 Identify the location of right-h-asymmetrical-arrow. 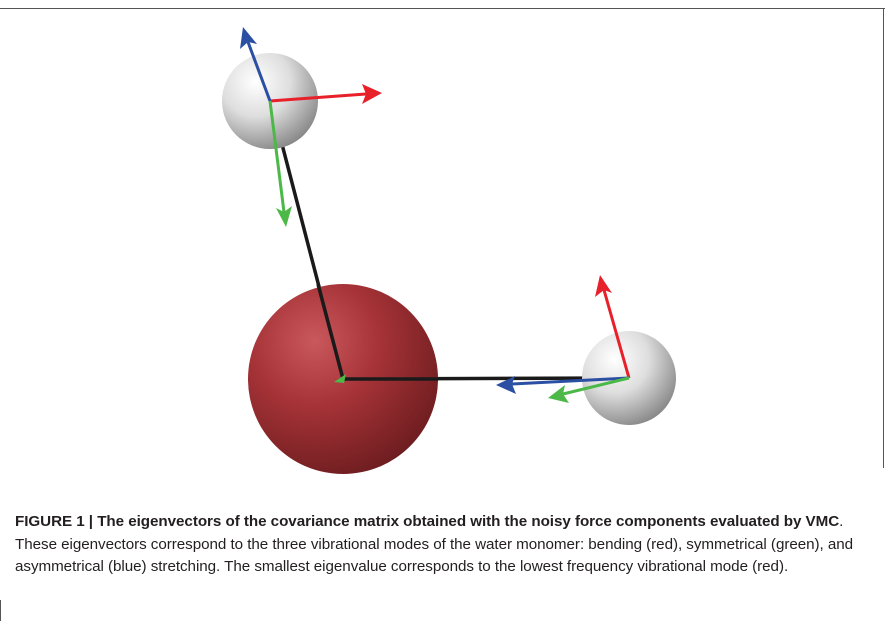
(563, 385).